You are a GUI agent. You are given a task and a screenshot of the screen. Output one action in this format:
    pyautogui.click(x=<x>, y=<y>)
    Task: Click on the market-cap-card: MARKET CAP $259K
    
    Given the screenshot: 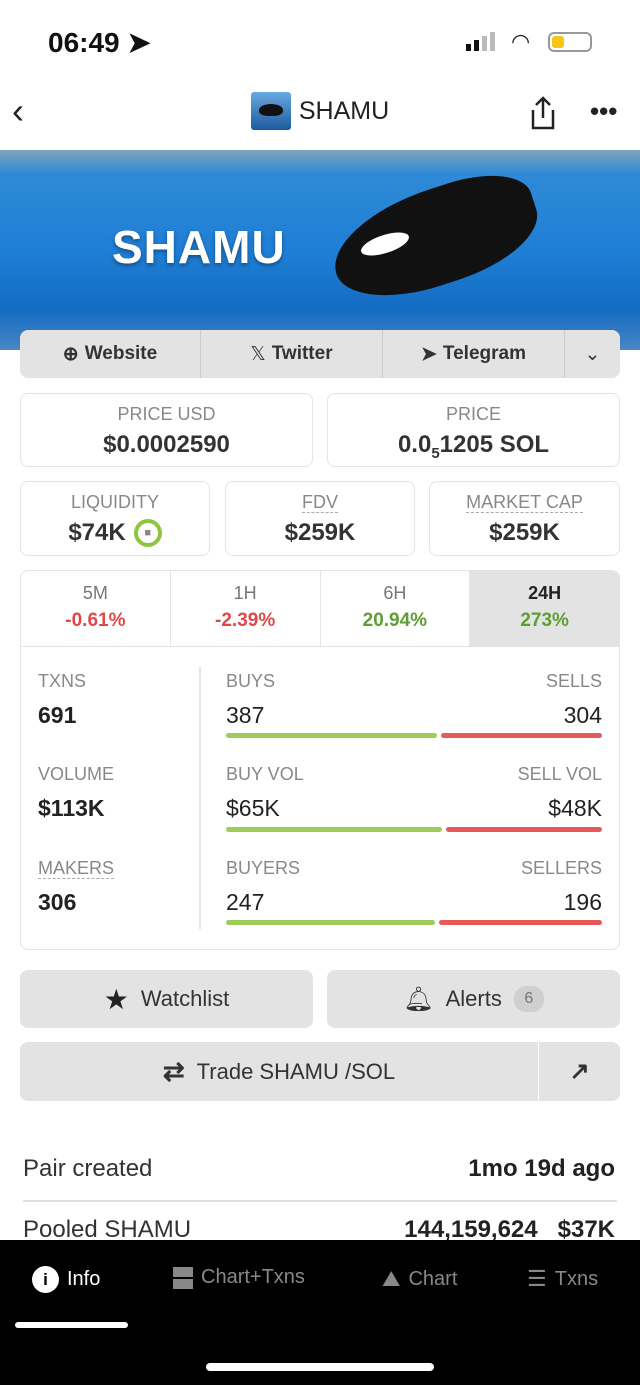 What is the action you would take?
    pyautogui.click(x=524, y=518)
    